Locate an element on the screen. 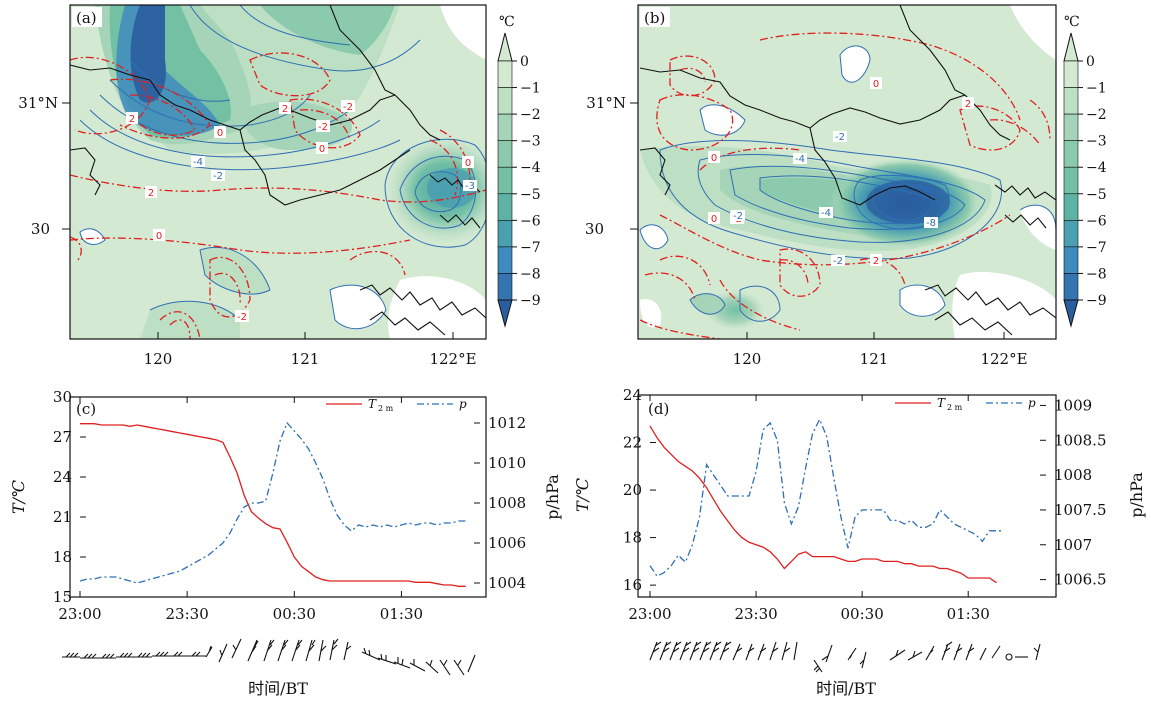  blue-contours is located at coordinates (847, 183).